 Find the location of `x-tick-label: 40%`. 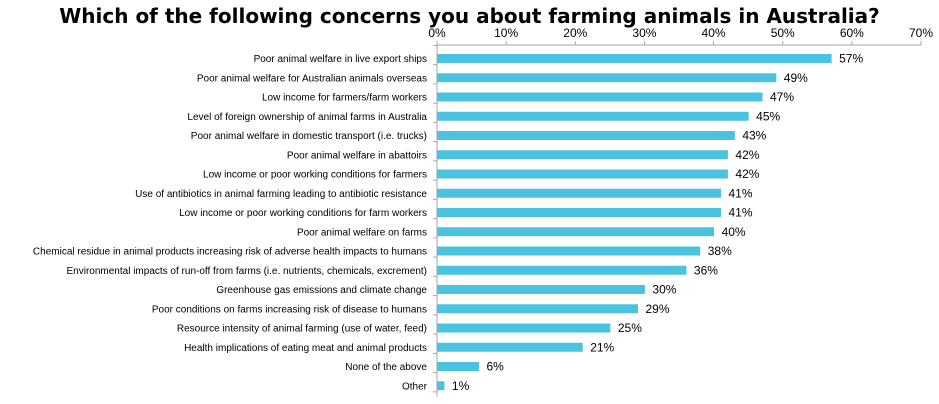

x-tick-label: 40% is located at coordinates (714, 33).